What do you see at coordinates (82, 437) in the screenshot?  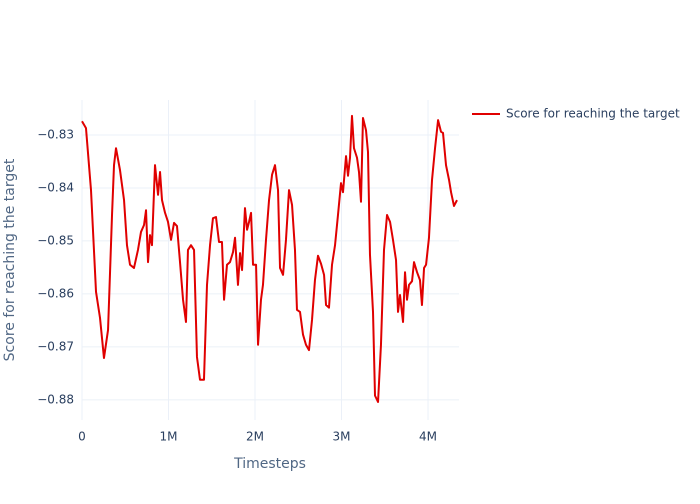 I see `x-tick-label: 0` at bounding box center [82, 437].